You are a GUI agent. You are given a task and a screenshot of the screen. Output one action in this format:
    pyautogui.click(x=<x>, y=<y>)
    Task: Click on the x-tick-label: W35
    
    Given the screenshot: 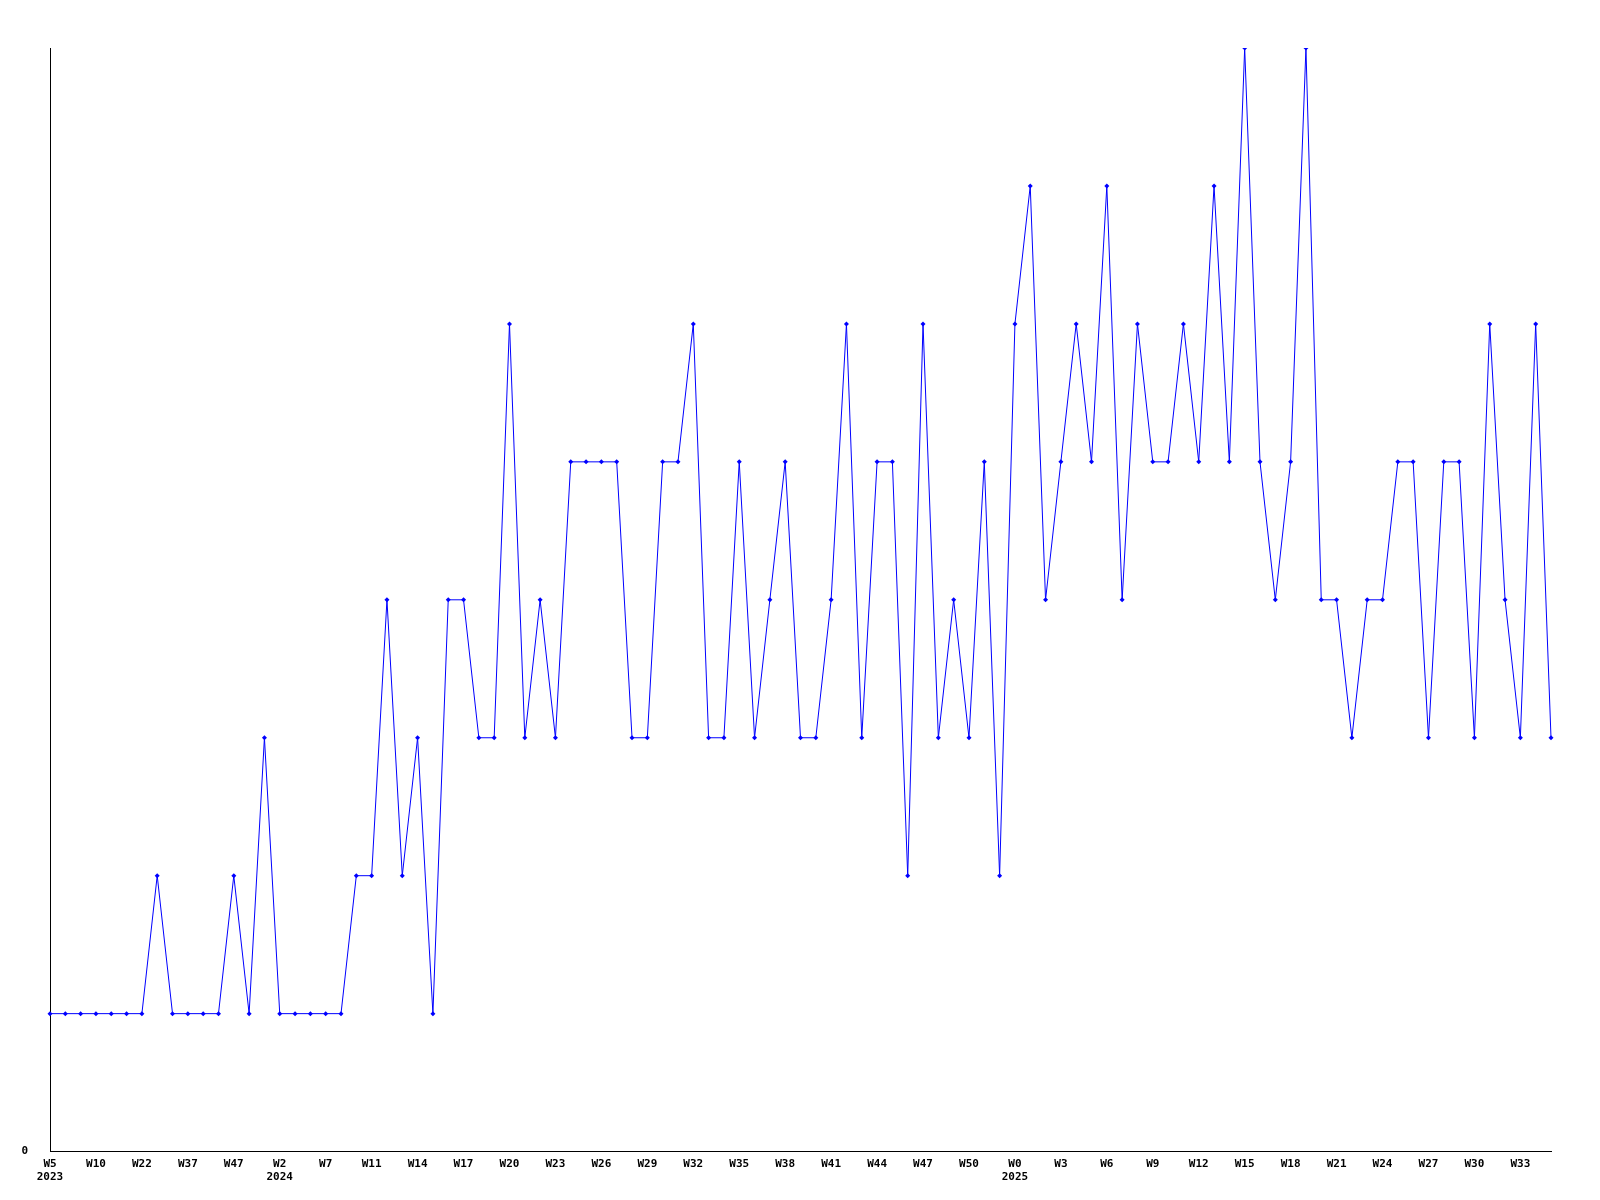 What is the action you would take?
    pyautogui.click(x=739, y=1164)
    